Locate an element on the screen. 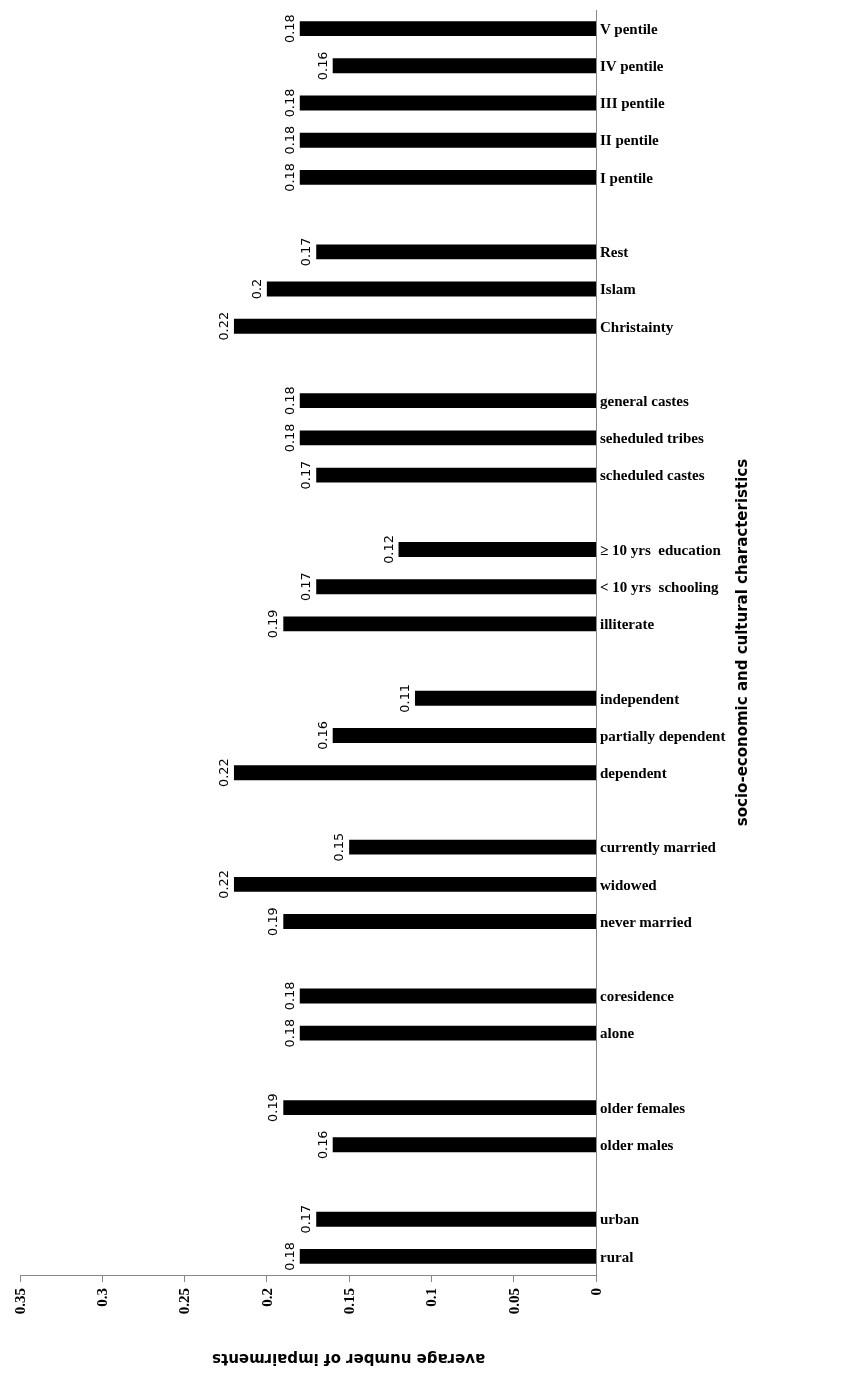 The image size is (861, 1395). y-tick-label: partially dependent is located at coordinates (663, 735).